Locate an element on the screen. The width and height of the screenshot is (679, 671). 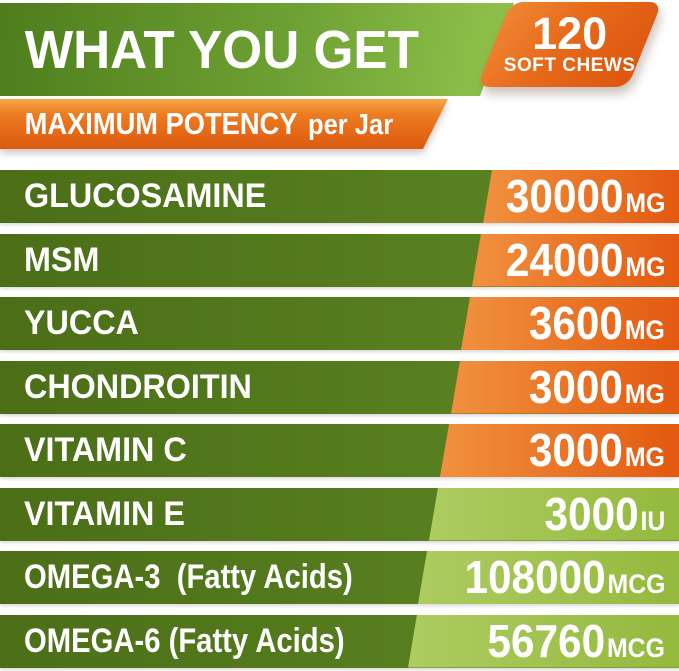
table-row: CHONDROITIN 3000MG is located at coordinates (339, 387).